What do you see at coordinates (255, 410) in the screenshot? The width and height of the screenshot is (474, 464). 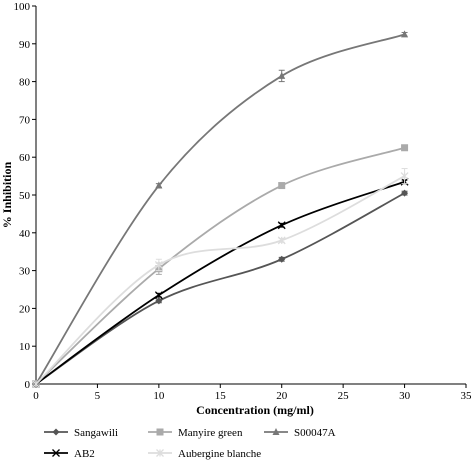 I see `x-axis-title: Concentration (mg/ml)` at bounding box center [255, 410].